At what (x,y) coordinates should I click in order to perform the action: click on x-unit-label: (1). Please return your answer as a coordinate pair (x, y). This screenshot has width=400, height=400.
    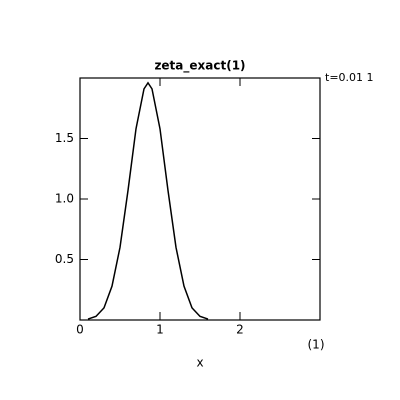
    Looking at the image, I should click on (316, 345).